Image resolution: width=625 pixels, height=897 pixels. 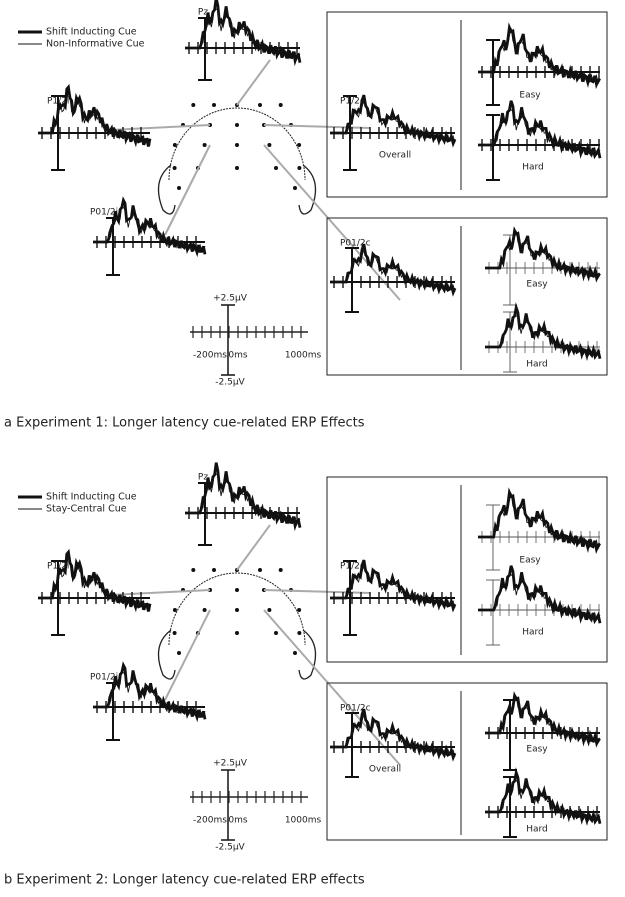 What do you see at coordinates (86, 509) in the screenshot?
I see `legend-label: Stay-Central Cue` at bounding box center [86, 509].